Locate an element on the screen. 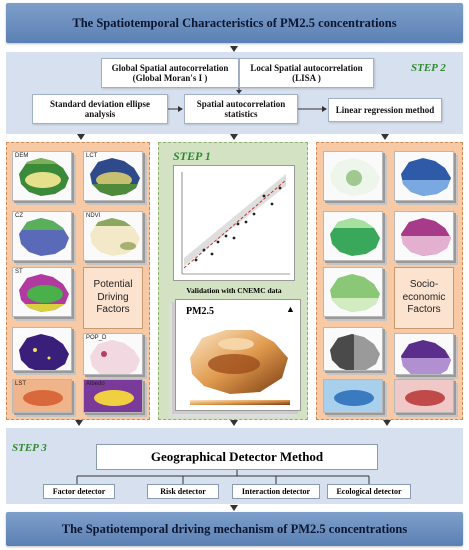 The height and width of the screenshot is (550, 469). card-label: ST is located at coordinates (19, 272).